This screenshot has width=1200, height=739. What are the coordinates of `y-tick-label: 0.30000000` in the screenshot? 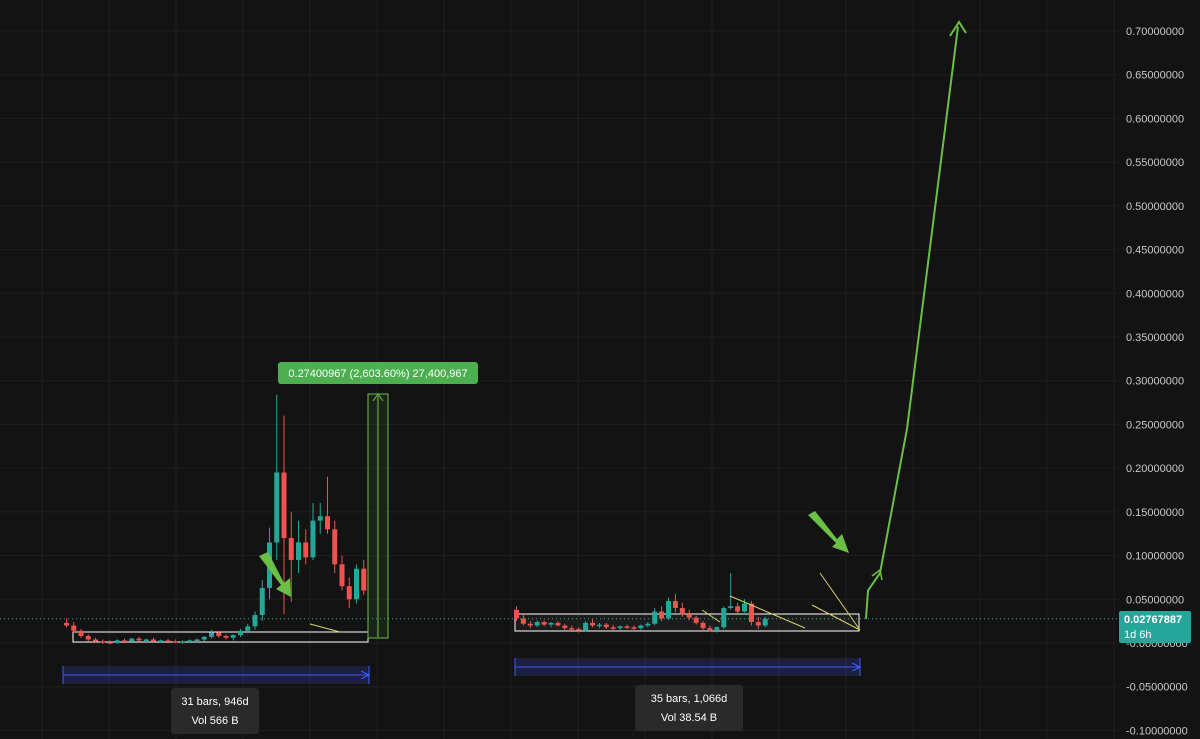 It's located at (1155, 382).